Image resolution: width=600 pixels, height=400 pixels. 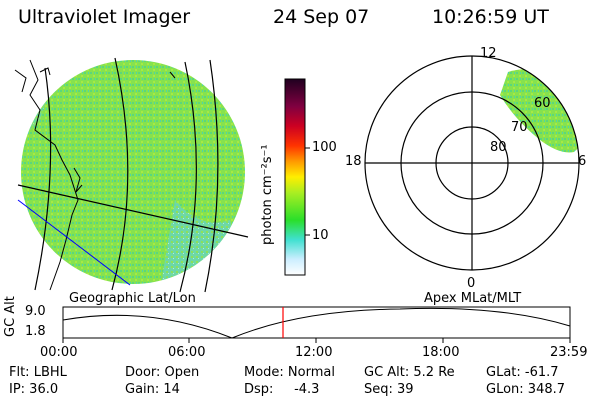 I want to click on info-gc-alt: GC Alt: 5.2 Re, so click(x=409, y=372).